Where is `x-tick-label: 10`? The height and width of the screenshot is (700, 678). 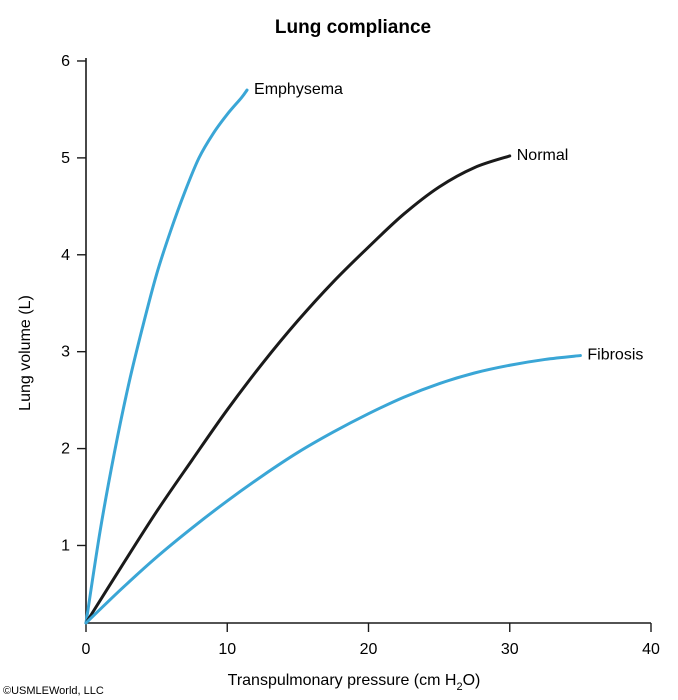 x-tick-label: 10 is located at coordinates (227, 649).